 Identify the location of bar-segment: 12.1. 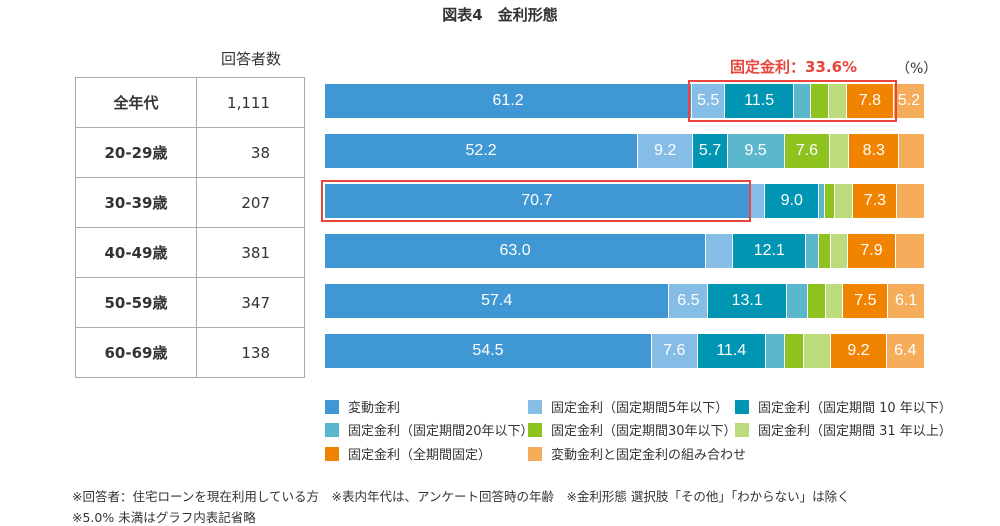
(770, 251).